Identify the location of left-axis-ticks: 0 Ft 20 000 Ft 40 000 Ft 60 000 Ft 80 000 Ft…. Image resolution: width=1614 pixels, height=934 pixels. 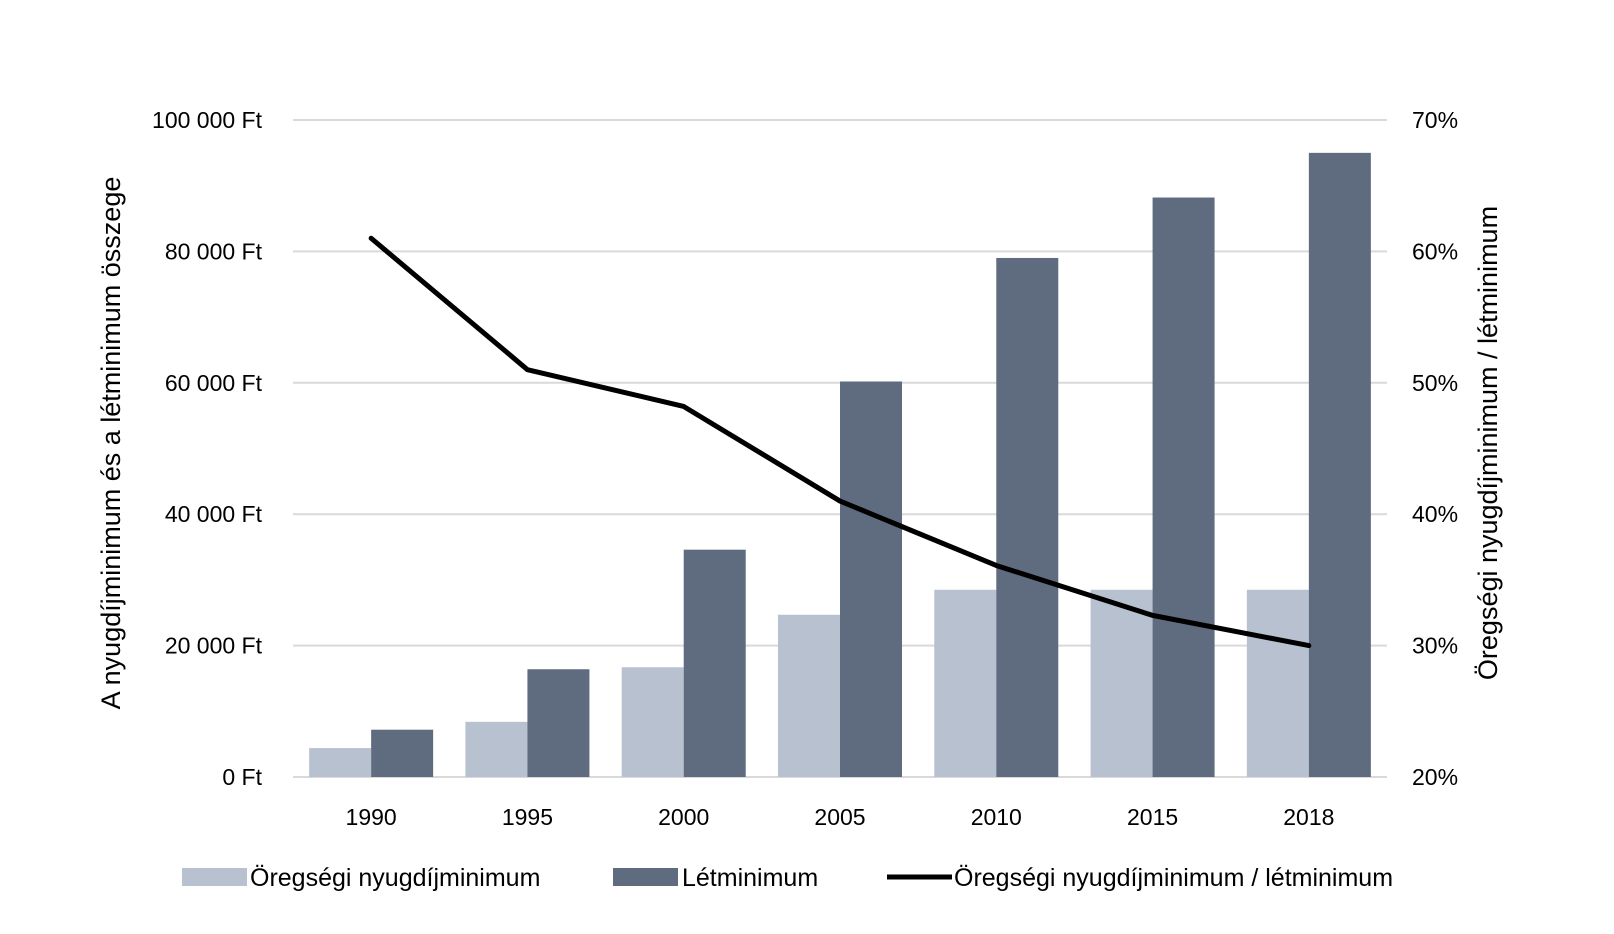
(207, 448).